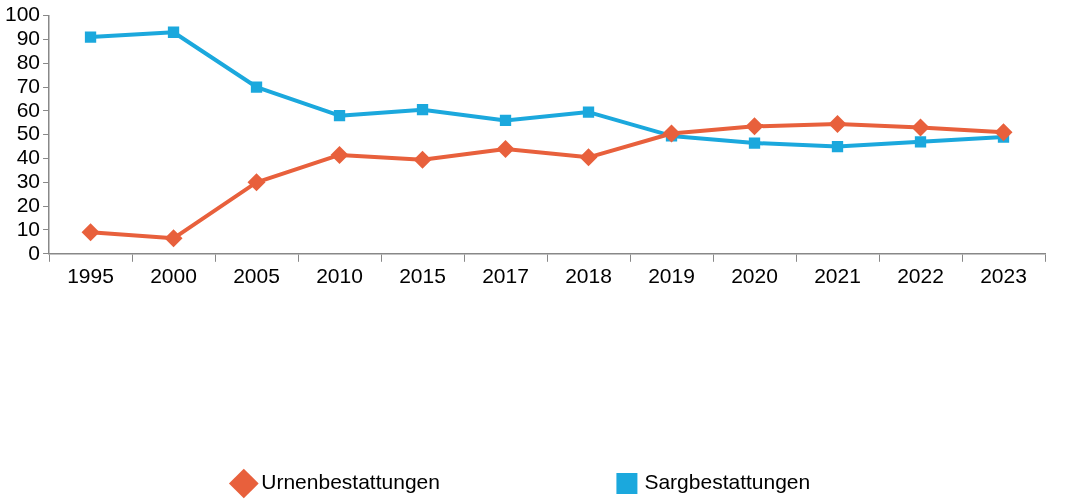 The width and height of the screenshot is (1070, 504). What do you see at coordinates (173, 276) in the screenshot?
I see `x-tick-label: 2000` at bounding box center [173, 276].